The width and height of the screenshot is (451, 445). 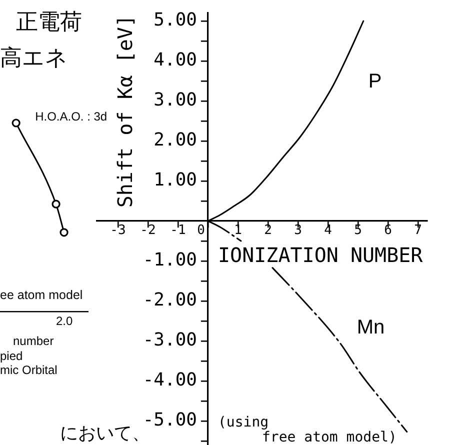 I want to click on y-tick-label: -4.00, so click(x=169, y=380).